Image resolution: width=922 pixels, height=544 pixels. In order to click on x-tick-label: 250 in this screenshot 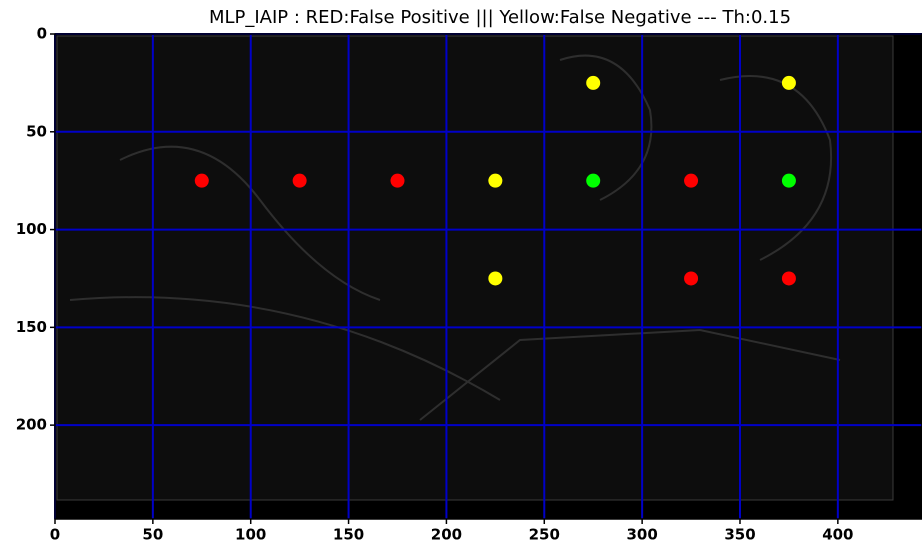, I will do `click(544, 535)`.